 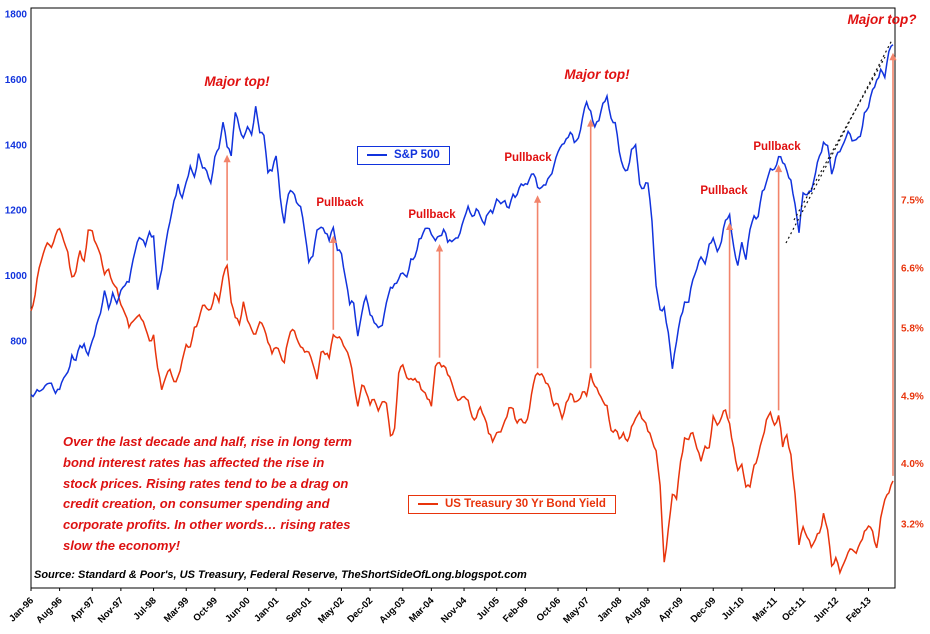 I want to click on legend-sp500-label: S&P 500, so click(x=417, y=155).